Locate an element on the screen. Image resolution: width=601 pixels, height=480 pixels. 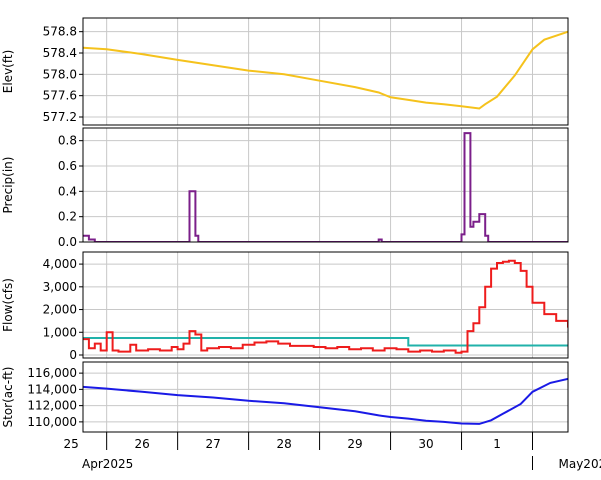
flow-series-line is located at coordinates (325, 342).